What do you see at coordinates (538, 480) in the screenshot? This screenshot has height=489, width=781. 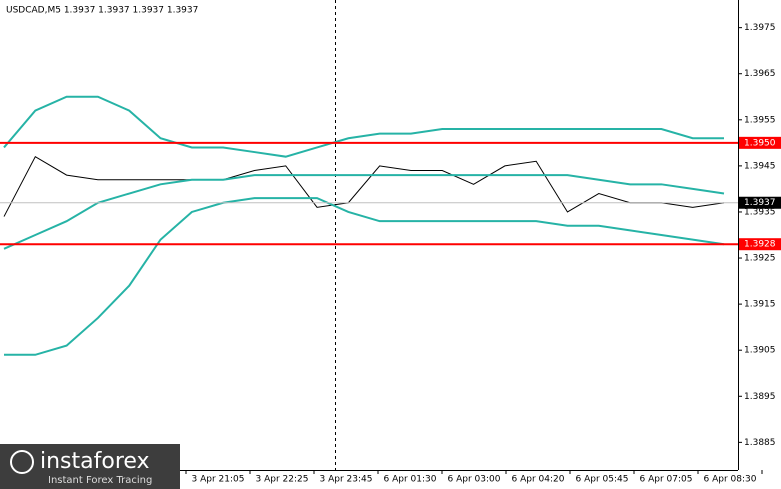 I see `x-tick-label: 6 Apr 04:20` at bounding box center [538, 480].